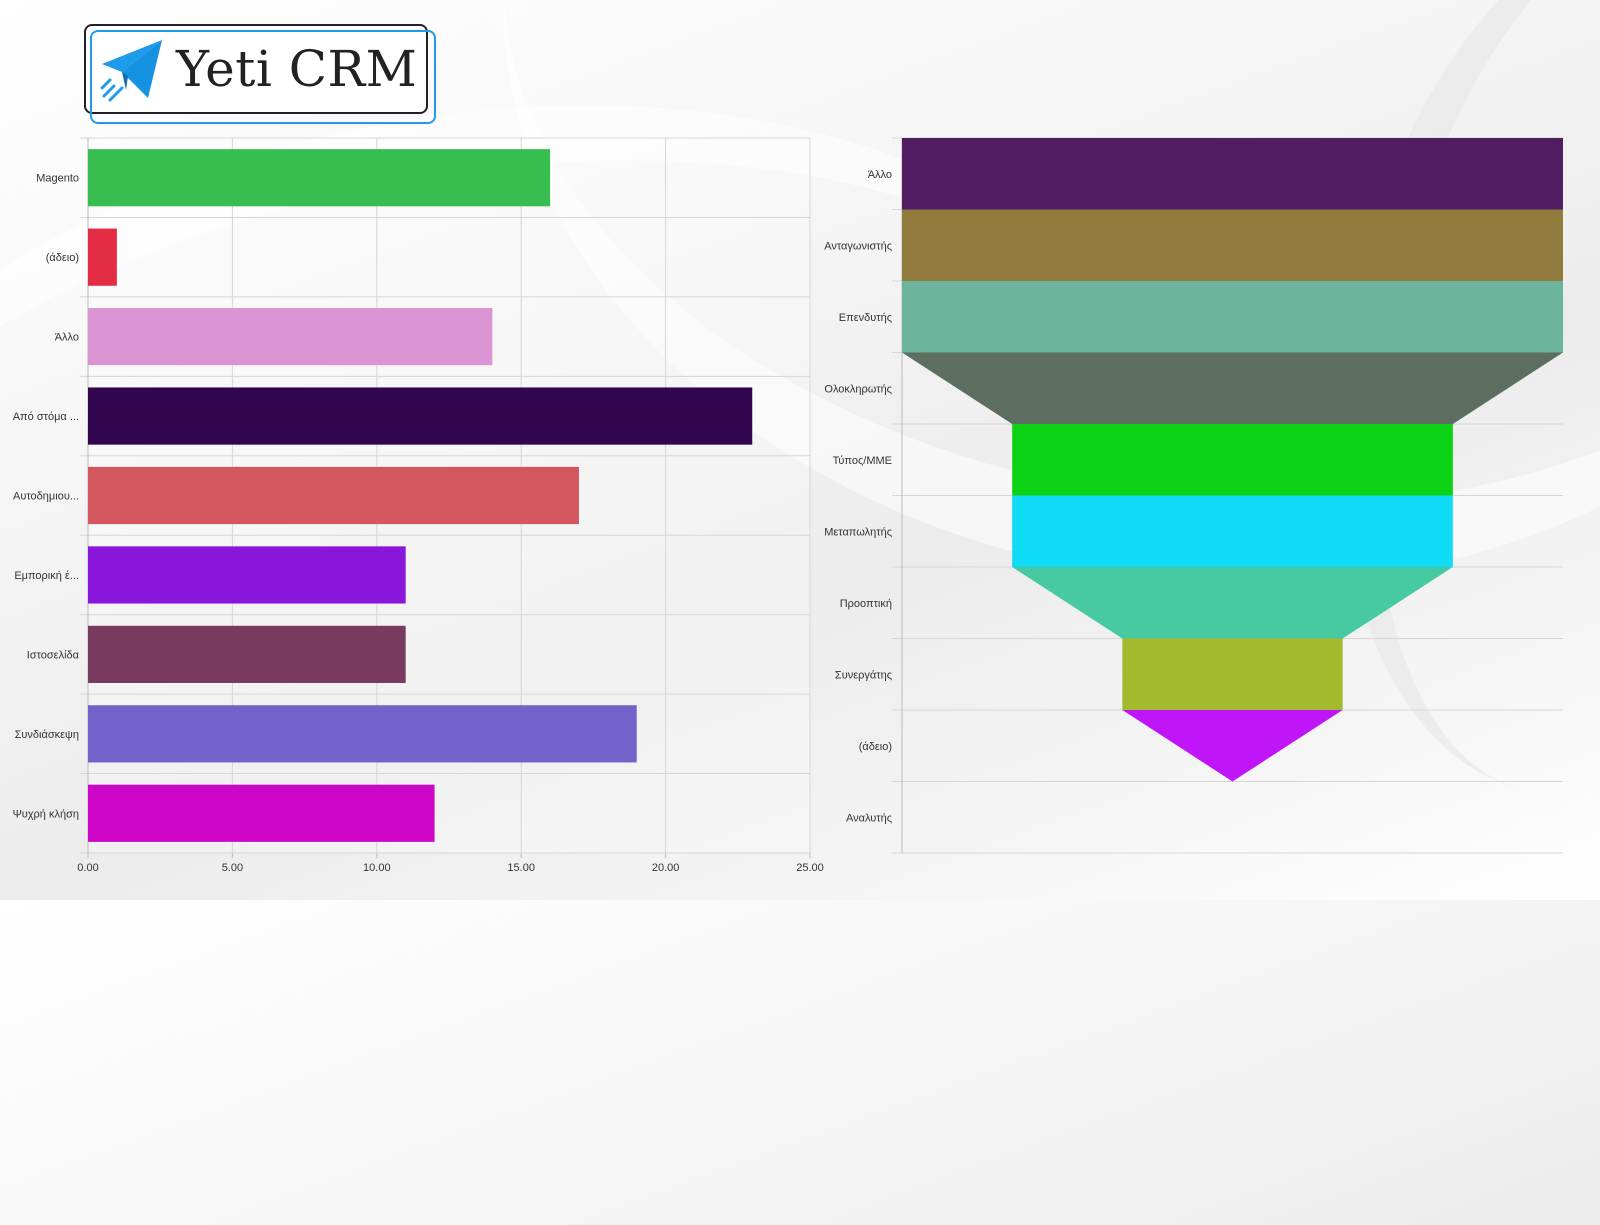  I want to click on brand-logo-outline, so click(263, 77).